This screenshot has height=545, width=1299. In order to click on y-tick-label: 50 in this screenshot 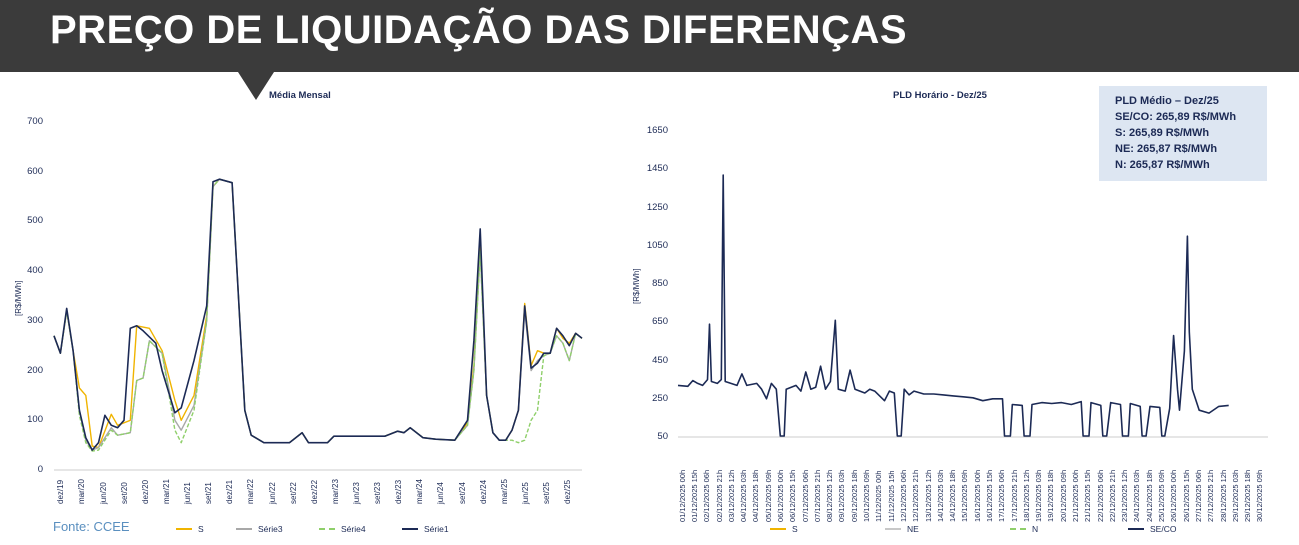, I will do `click(662, 436)`.